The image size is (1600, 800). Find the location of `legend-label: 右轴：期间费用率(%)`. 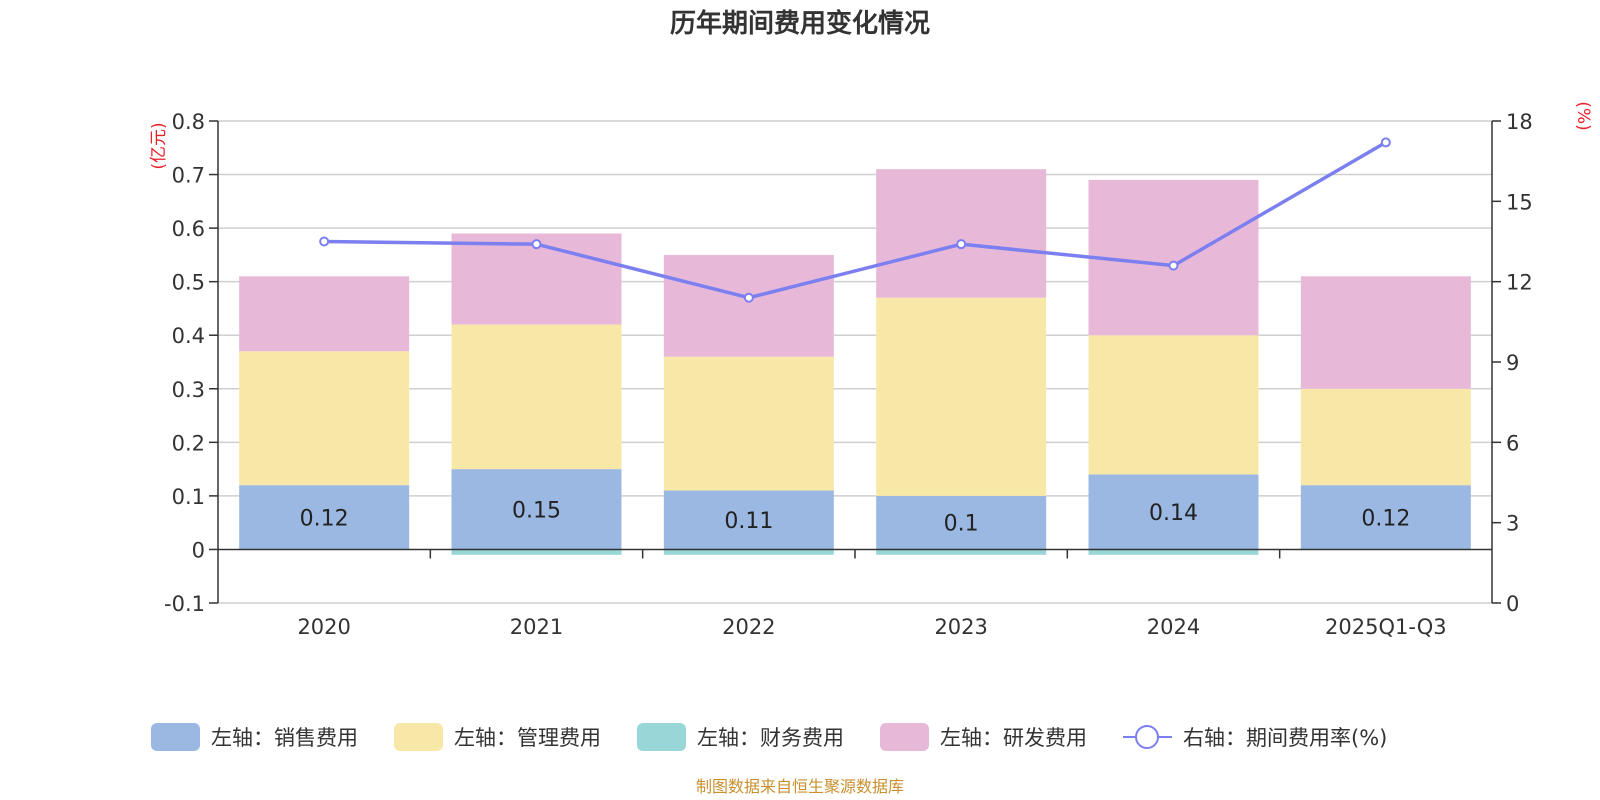

legend-label: 右轴：期间费用率(%) is located at coordinates (1285, 738).